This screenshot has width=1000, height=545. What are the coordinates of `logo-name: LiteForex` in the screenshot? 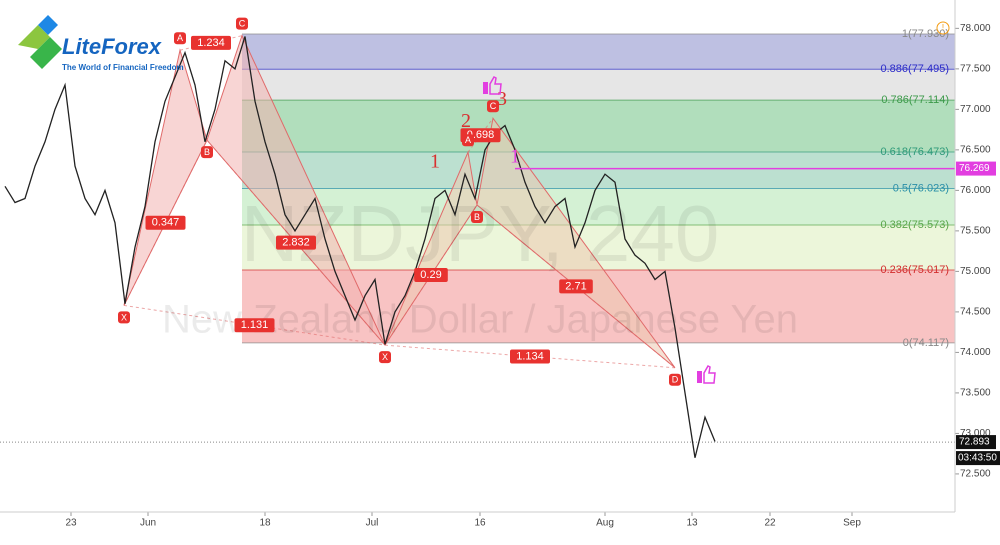 It's located at (112, 46).